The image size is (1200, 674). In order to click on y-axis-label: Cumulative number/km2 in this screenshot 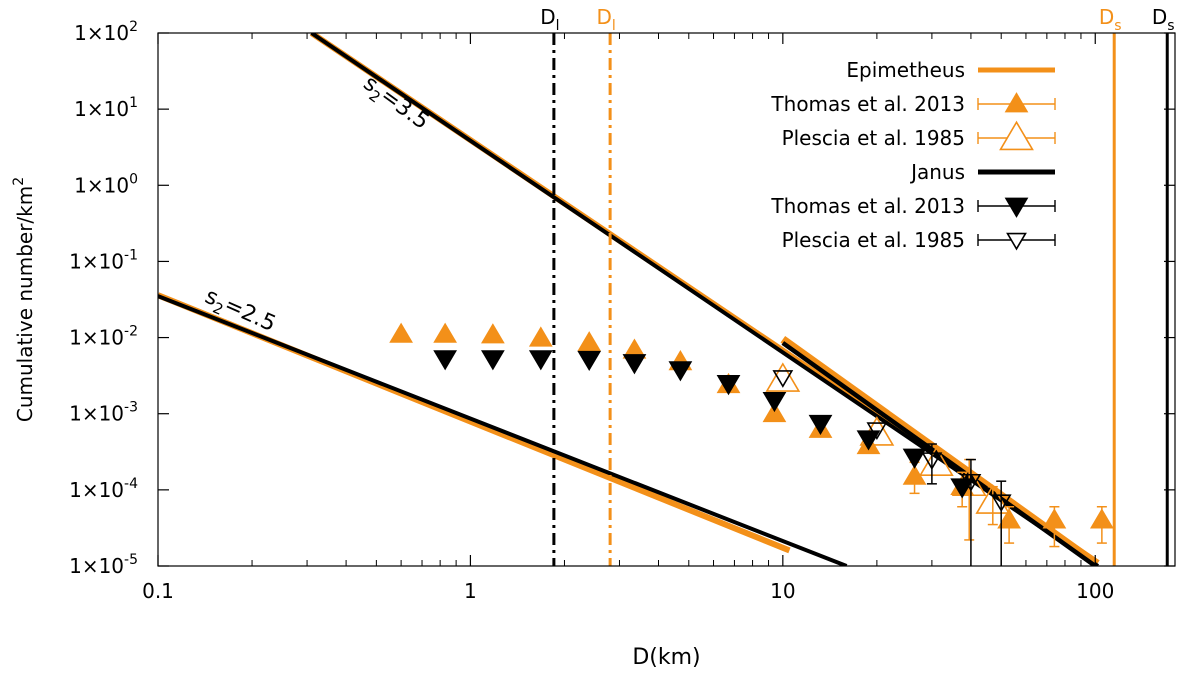, I will do `click(24, 299)`.